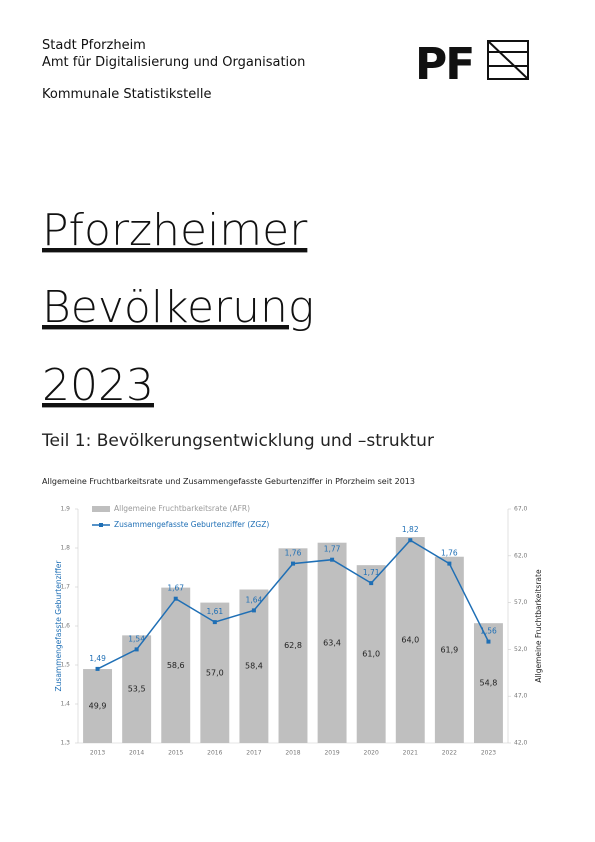  What do you see at coordinates (65, 704) in the screenshot?
I see `y-tick-label: 1,4` at bounding box center [65, 704].